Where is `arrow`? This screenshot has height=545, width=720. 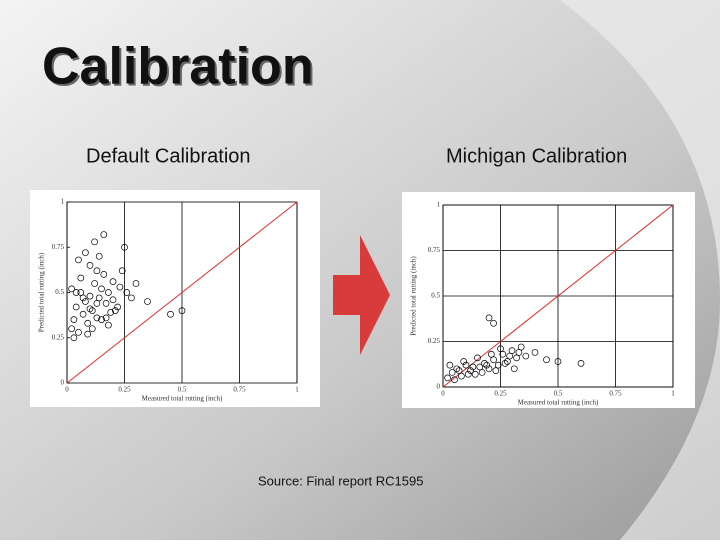 arrow is located at coordinates (361, 295).